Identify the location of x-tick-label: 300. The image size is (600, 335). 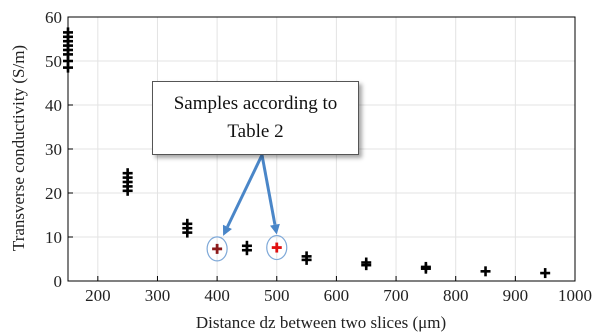
(158, 295).